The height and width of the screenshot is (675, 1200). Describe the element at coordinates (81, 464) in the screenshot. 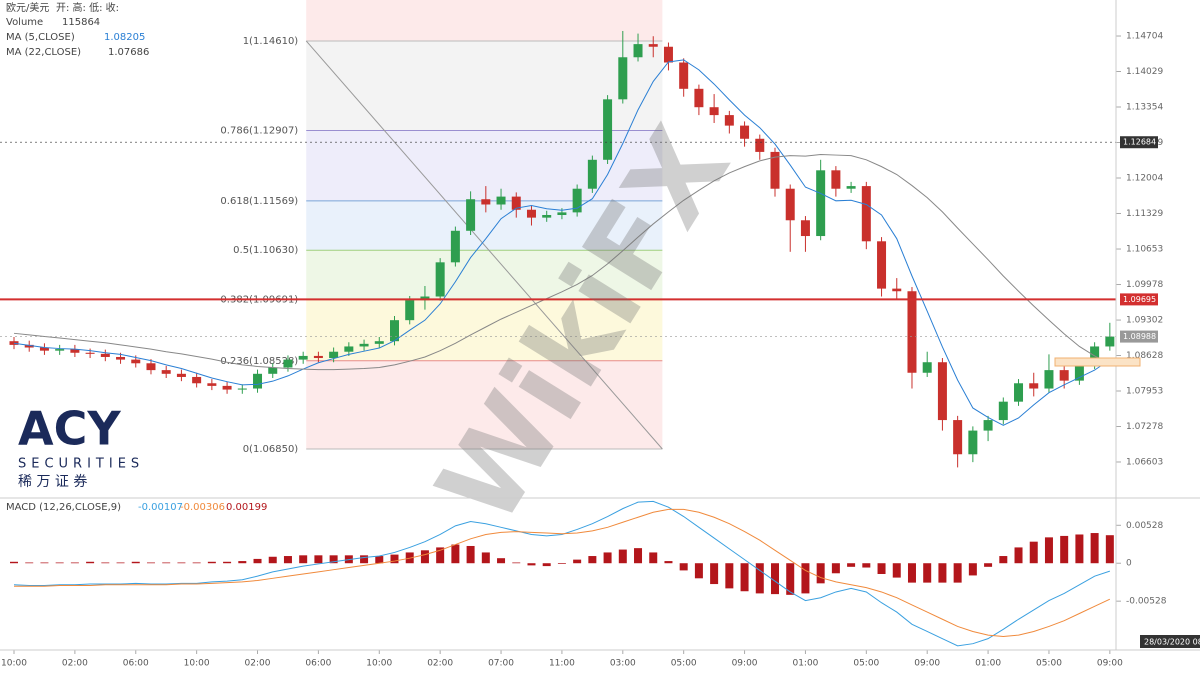

I see `logo-sub: SECURITIES` at that location.